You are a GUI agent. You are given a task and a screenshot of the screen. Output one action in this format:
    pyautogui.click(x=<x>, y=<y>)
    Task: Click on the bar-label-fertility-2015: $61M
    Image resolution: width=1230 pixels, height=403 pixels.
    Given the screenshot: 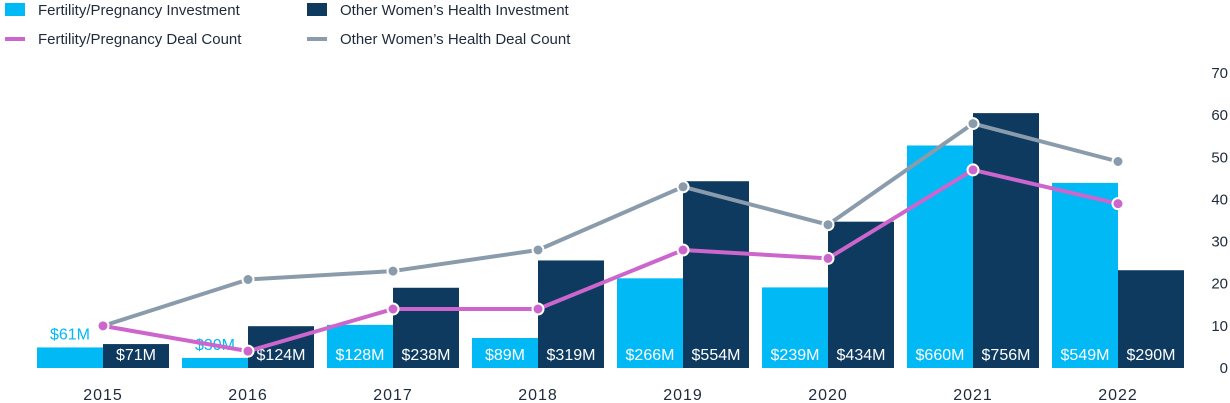 What is the action you would take?
    pyautogui.click(x=70, y=334)
    